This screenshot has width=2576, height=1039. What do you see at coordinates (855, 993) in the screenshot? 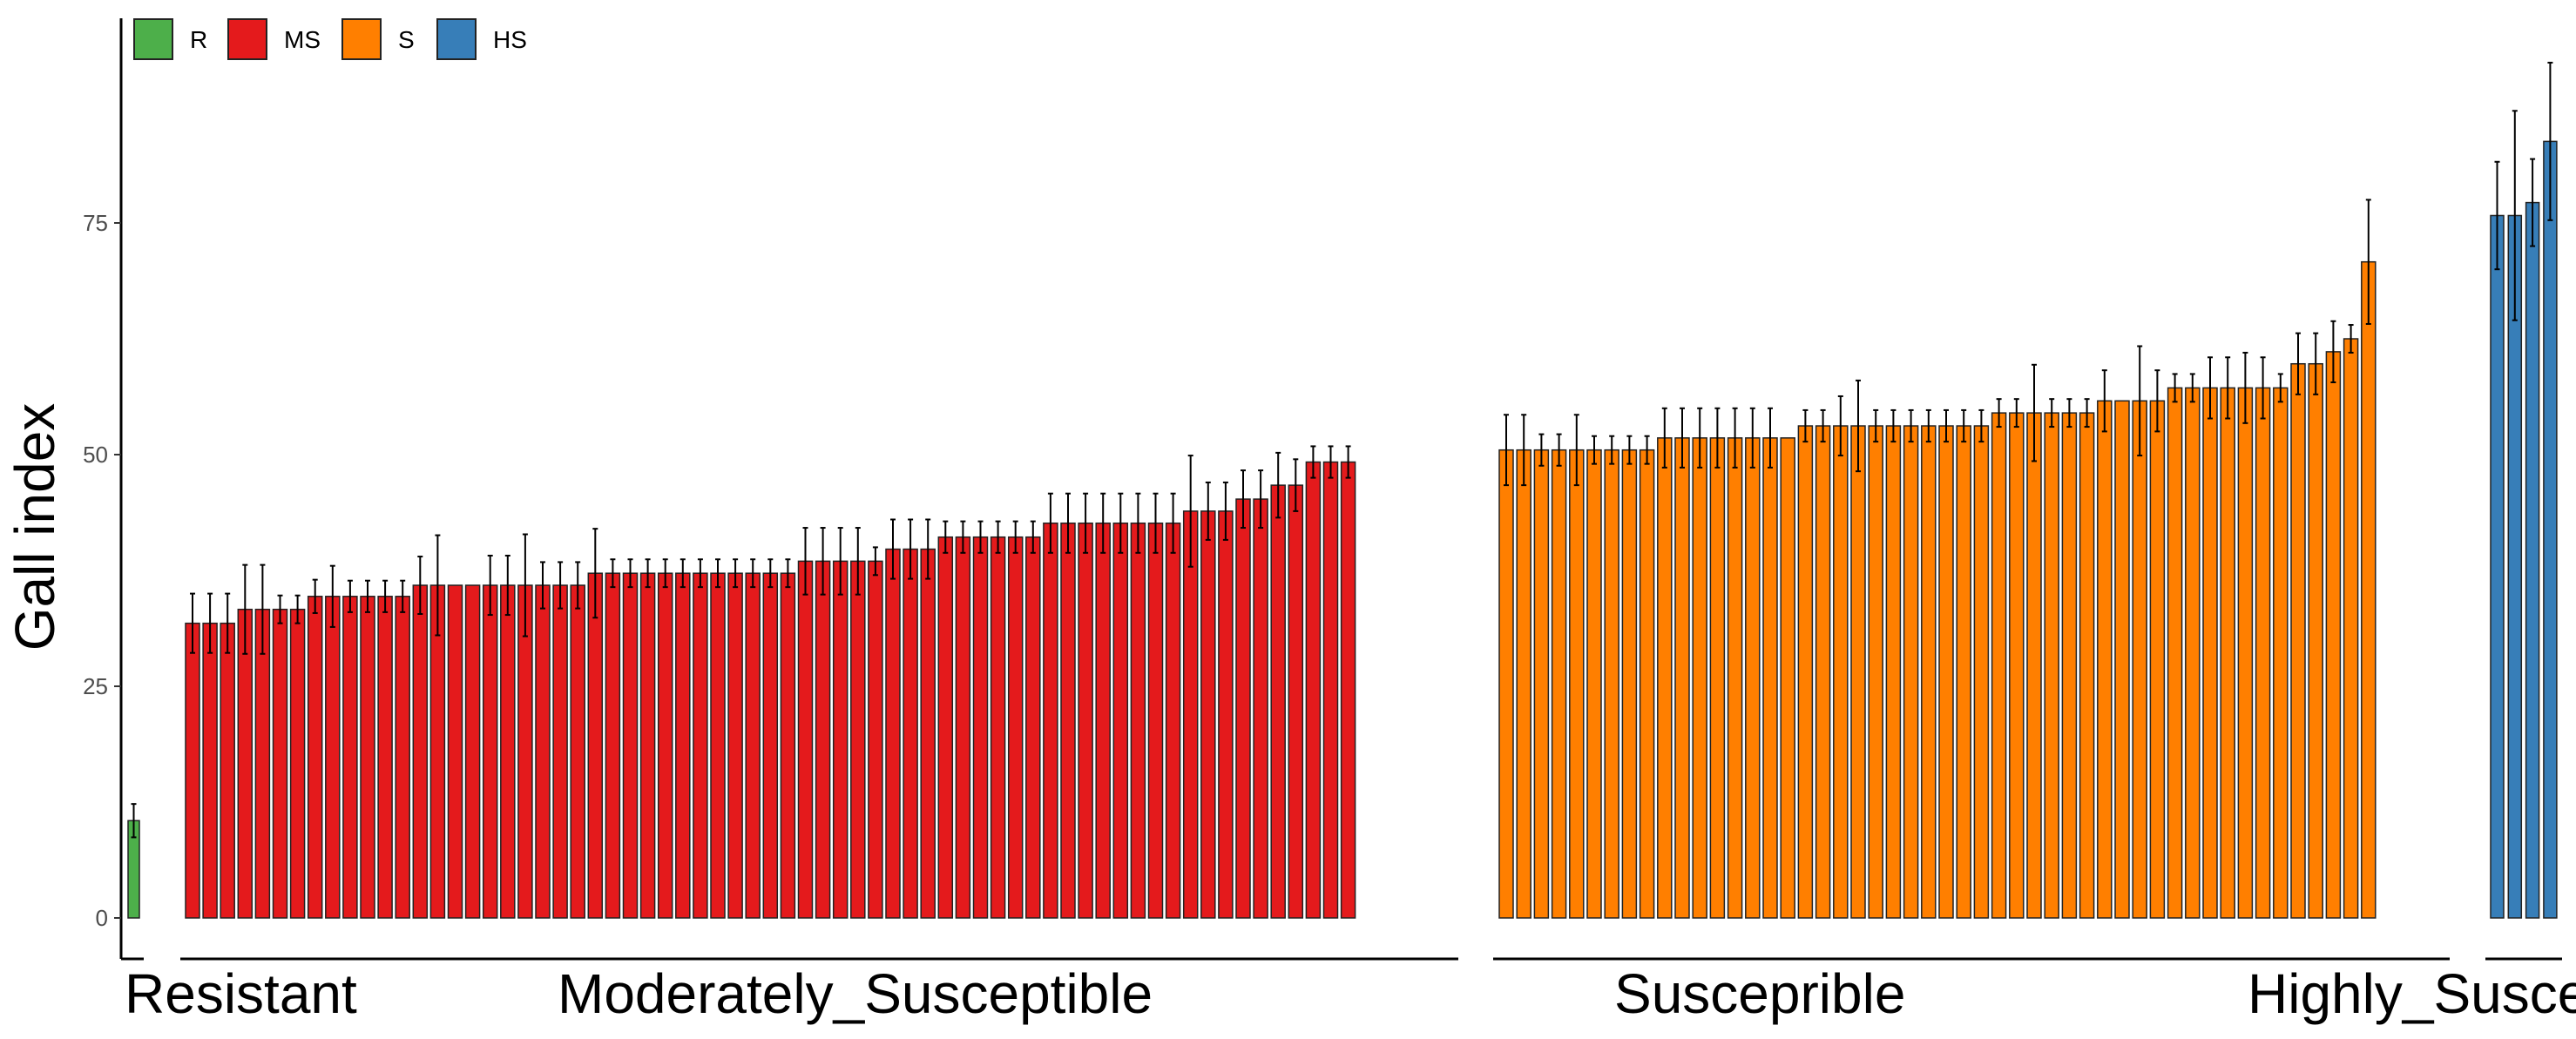
I see `group-label-ms: Moderately_Susceptible` at bounding box center [855, 993].